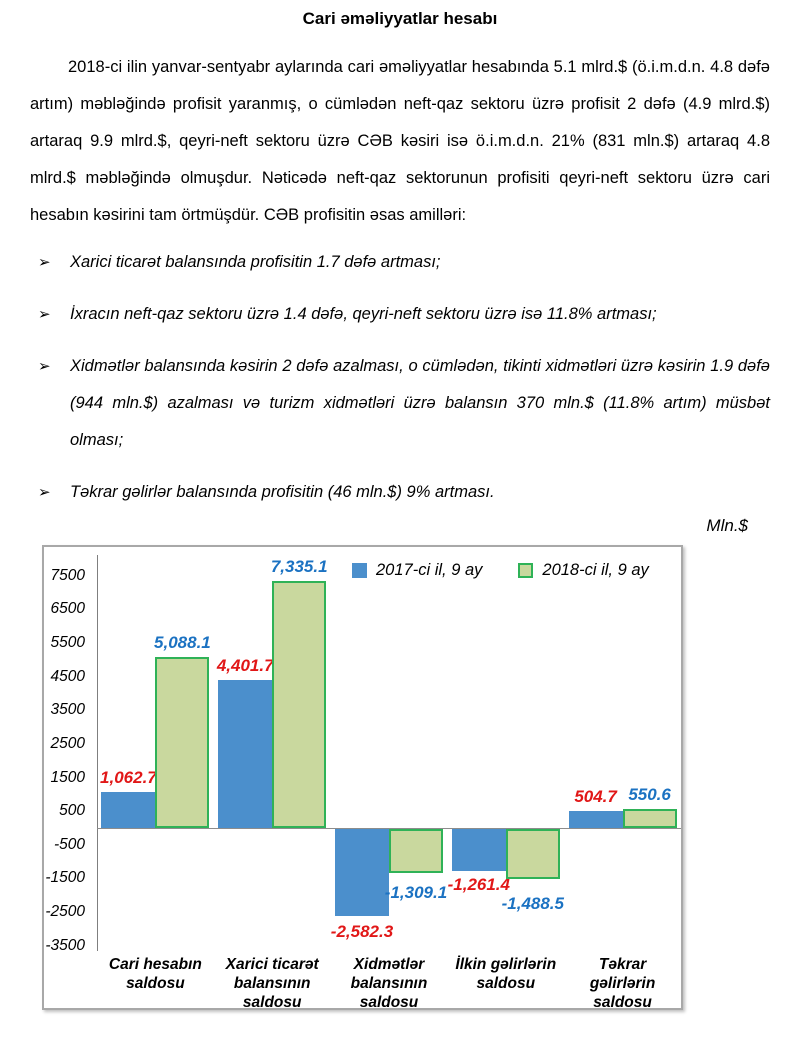 Image resolution: width=800 pixels, height=1063 pixels. Describe the element at coordinates (155, 974) in the screenshot. I see `category-label-1: Cari hesabın saldosu` at that location.